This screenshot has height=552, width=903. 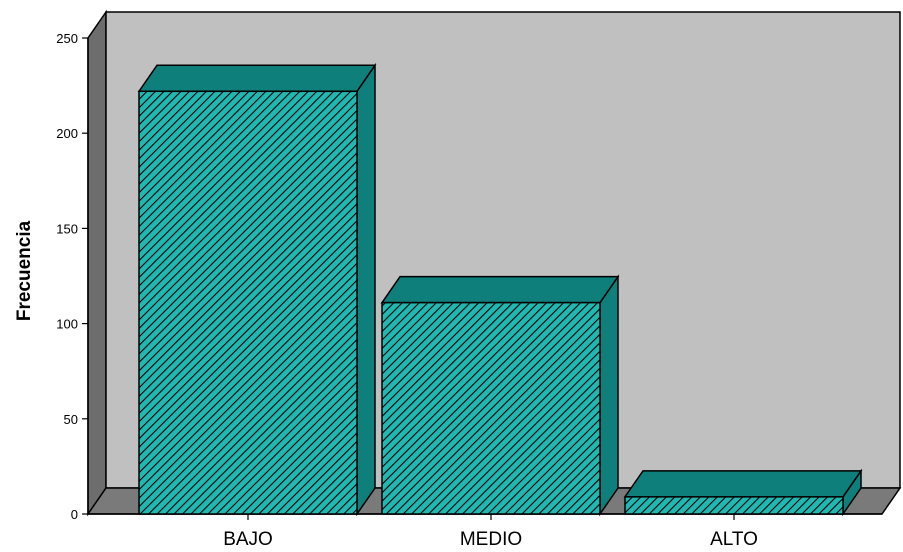 I want to click on y-ticks: 0 50 100 150 200 250, so click(x=72, y=276).